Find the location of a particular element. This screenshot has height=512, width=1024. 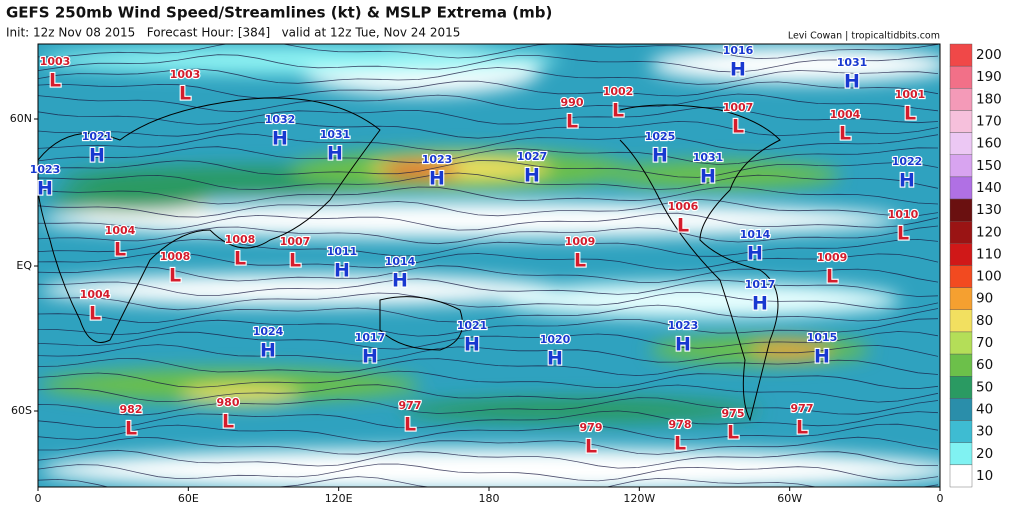

colorbar-label: 50 is located at coordinates (984, 387).